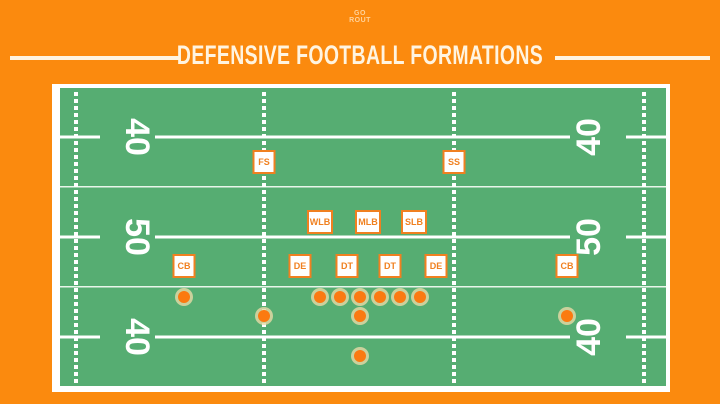 The width and height of the screenshot is (720, 404). I want to click on position-label-ss: SS, so click(454, 162).